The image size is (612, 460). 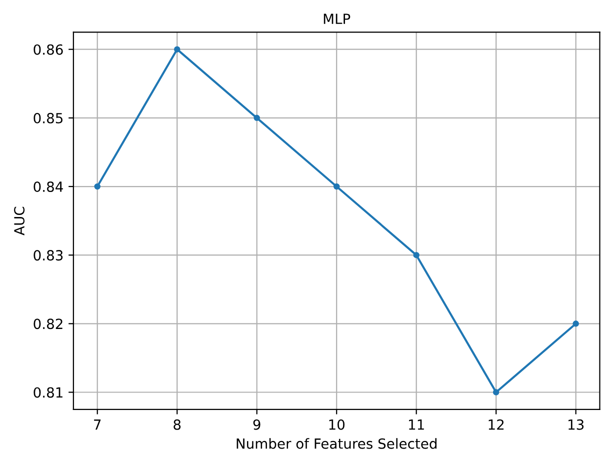 I want to click on y-tick-label: 0.83, so click(x=48, y=255).